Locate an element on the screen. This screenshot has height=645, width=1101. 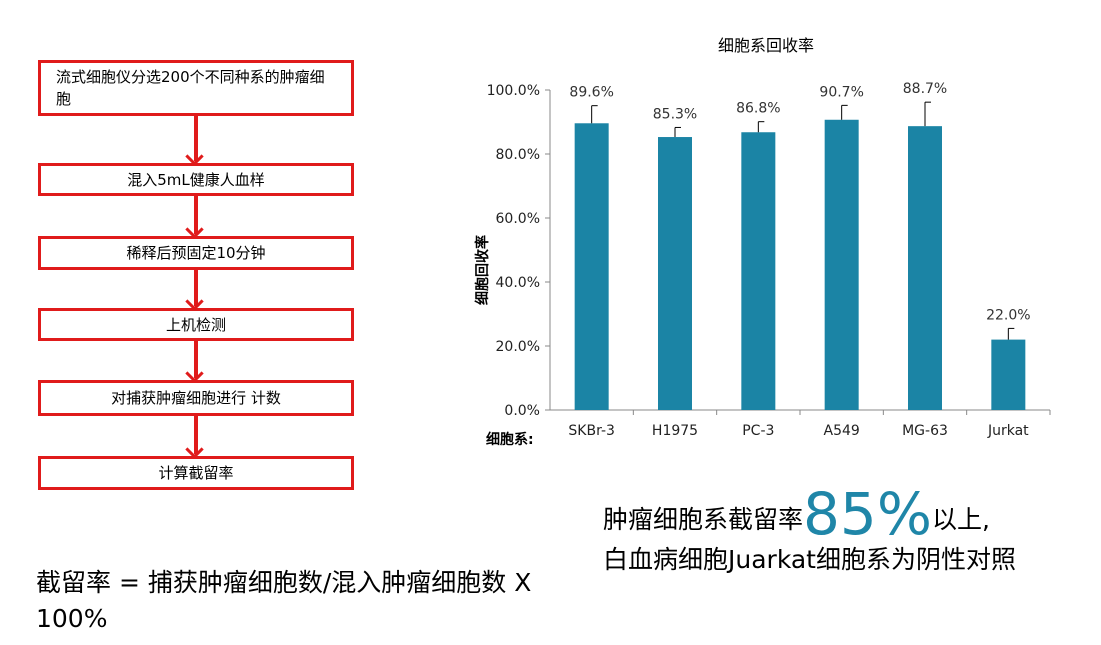
x-tick-label: PC-3 is located at coordinates (758, 431).